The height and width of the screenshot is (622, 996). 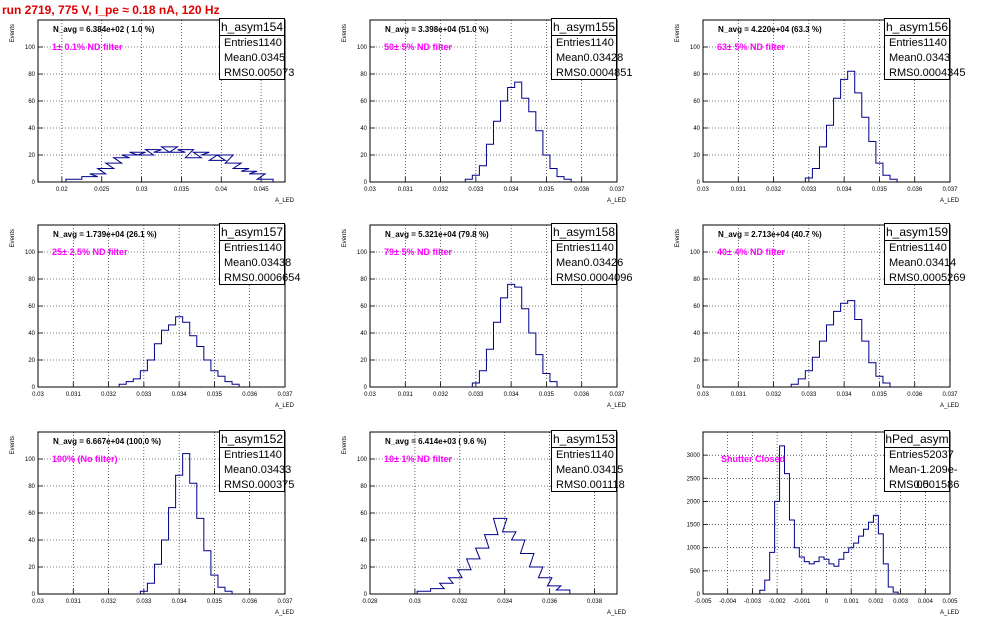 I want to click on stats-row-rms: RMS 0.0004851, so click(x=592, y=73).